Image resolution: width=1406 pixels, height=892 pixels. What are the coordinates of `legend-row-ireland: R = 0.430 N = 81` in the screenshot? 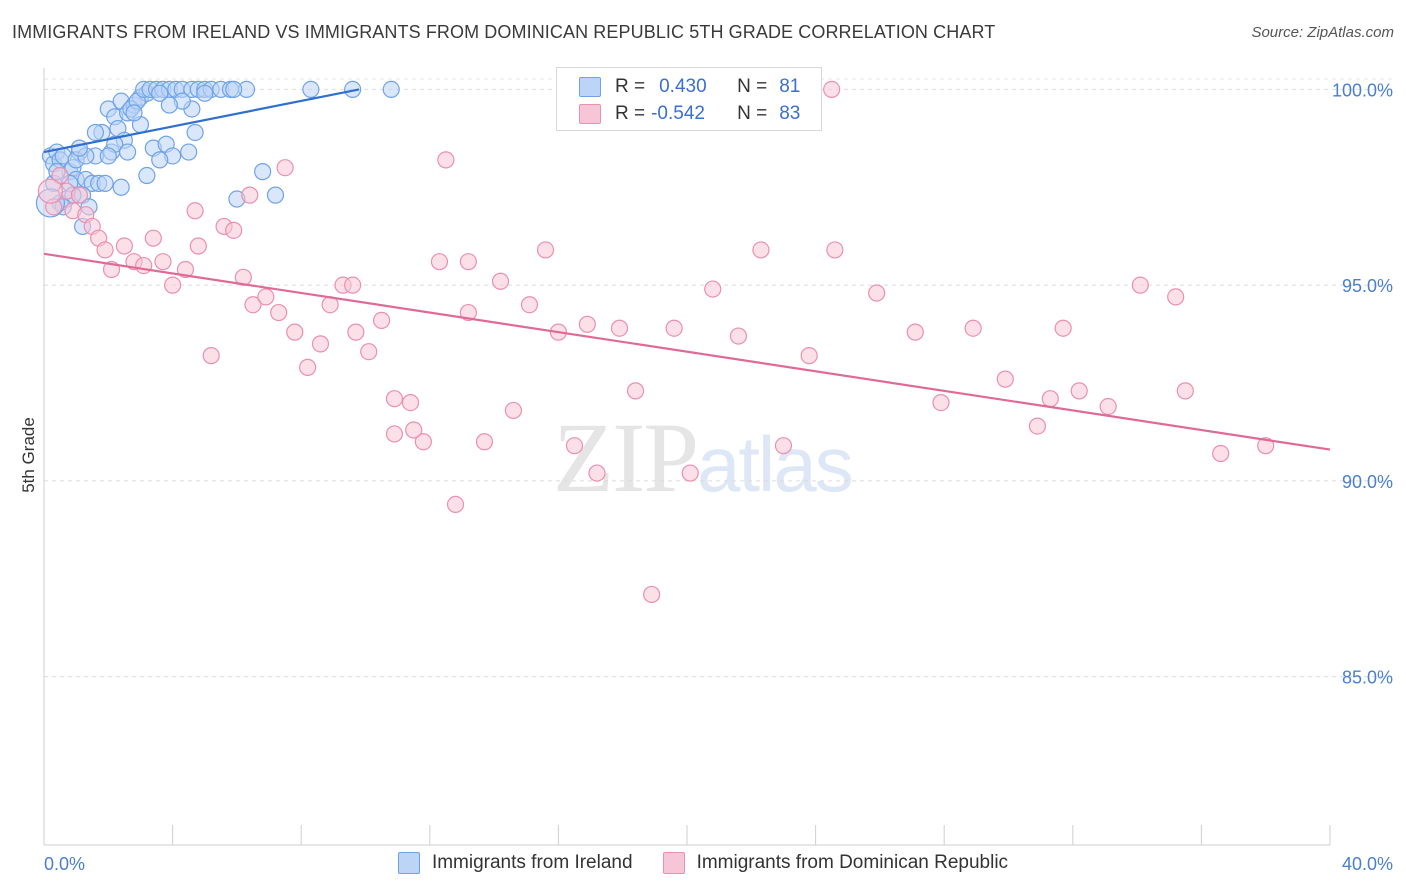 It's located at (689, 87).